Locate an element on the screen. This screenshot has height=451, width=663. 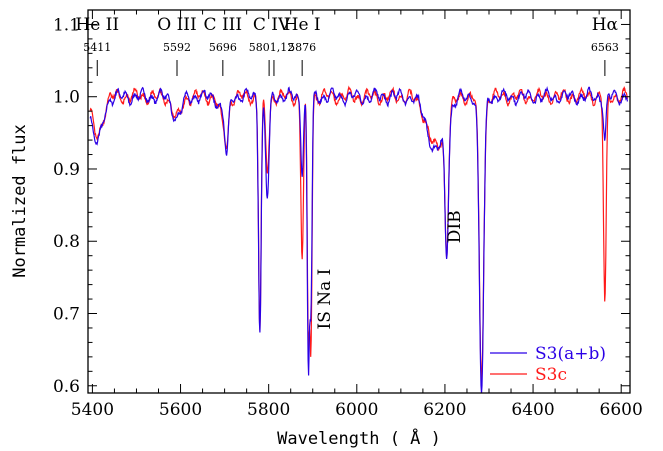
x-tick-label: 6000 is located at coordinates (356, 410).